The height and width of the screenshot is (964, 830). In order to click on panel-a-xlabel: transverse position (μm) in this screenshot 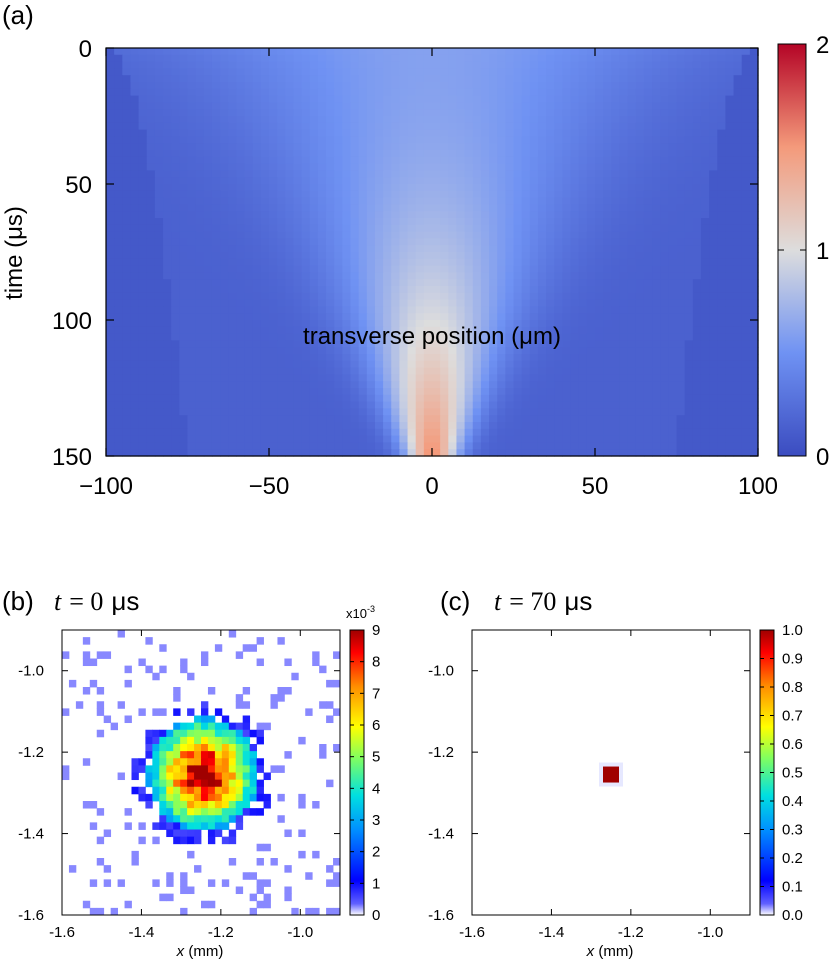, I will do `click(432, 336)`.